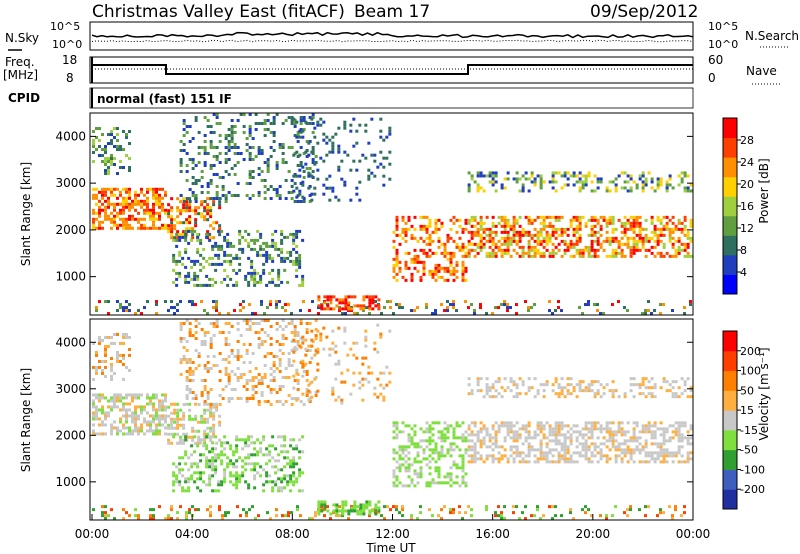  I want to click on noise-tick-top-right: 10^5, so click(723, 26).